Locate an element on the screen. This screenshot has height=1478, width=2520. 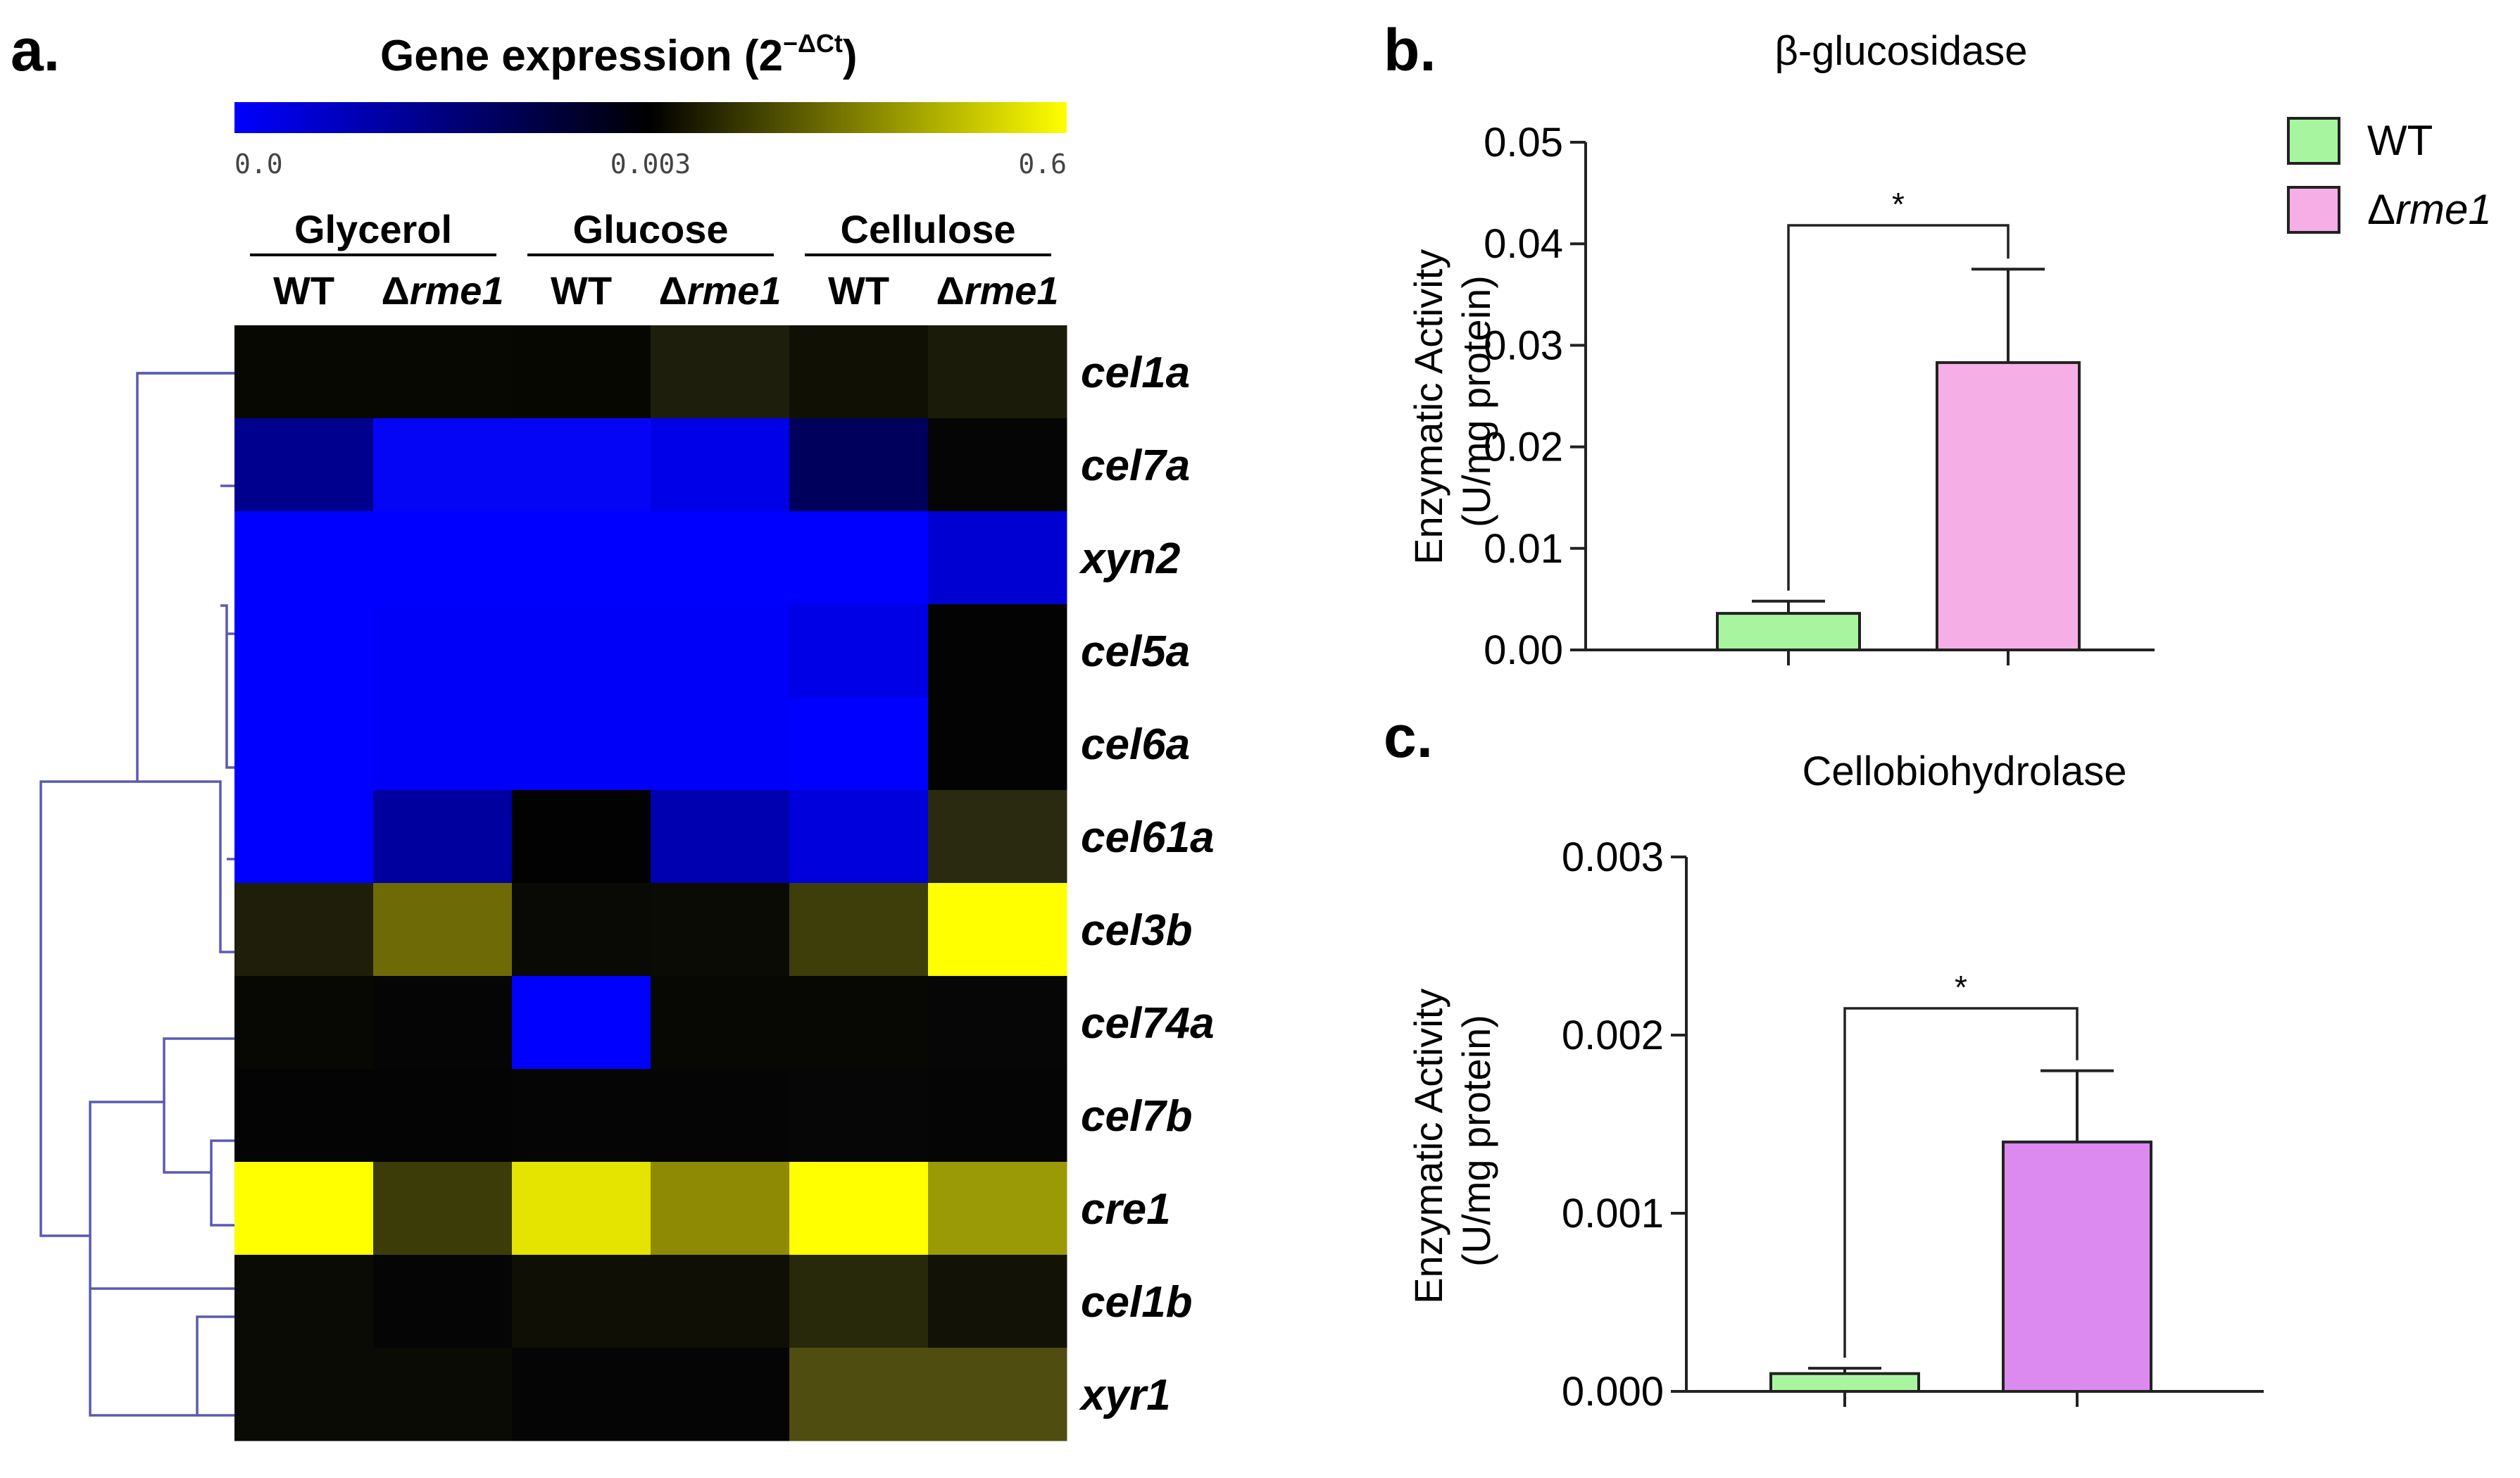
legend-label-rme1: Δrme1 is located at coordinates (2429, 210).